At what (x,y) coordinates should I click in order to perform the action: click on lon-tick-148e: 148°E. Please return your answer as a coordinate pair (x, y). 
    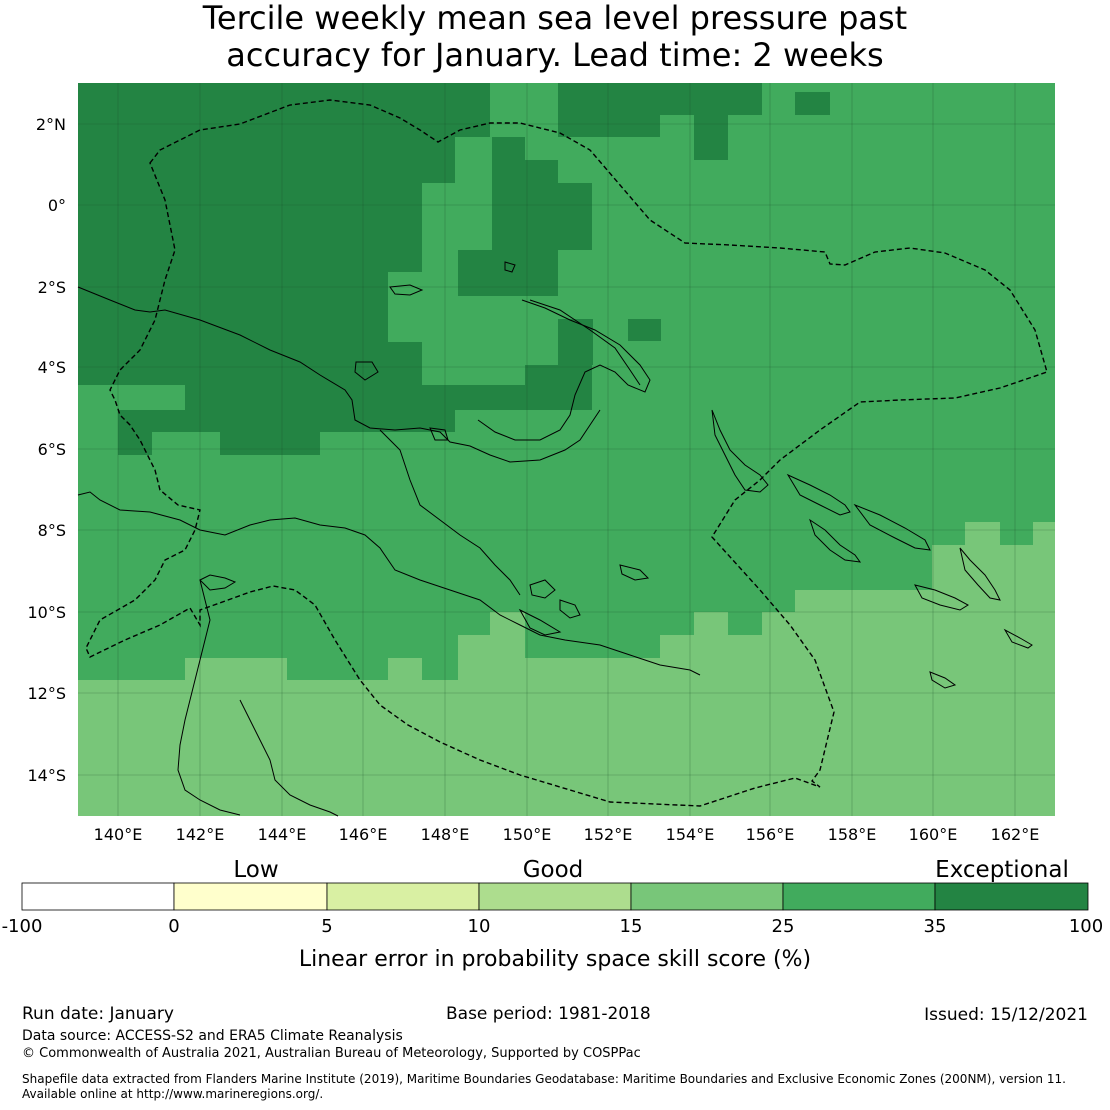
    Looking at the image, I should click on (445, 834).